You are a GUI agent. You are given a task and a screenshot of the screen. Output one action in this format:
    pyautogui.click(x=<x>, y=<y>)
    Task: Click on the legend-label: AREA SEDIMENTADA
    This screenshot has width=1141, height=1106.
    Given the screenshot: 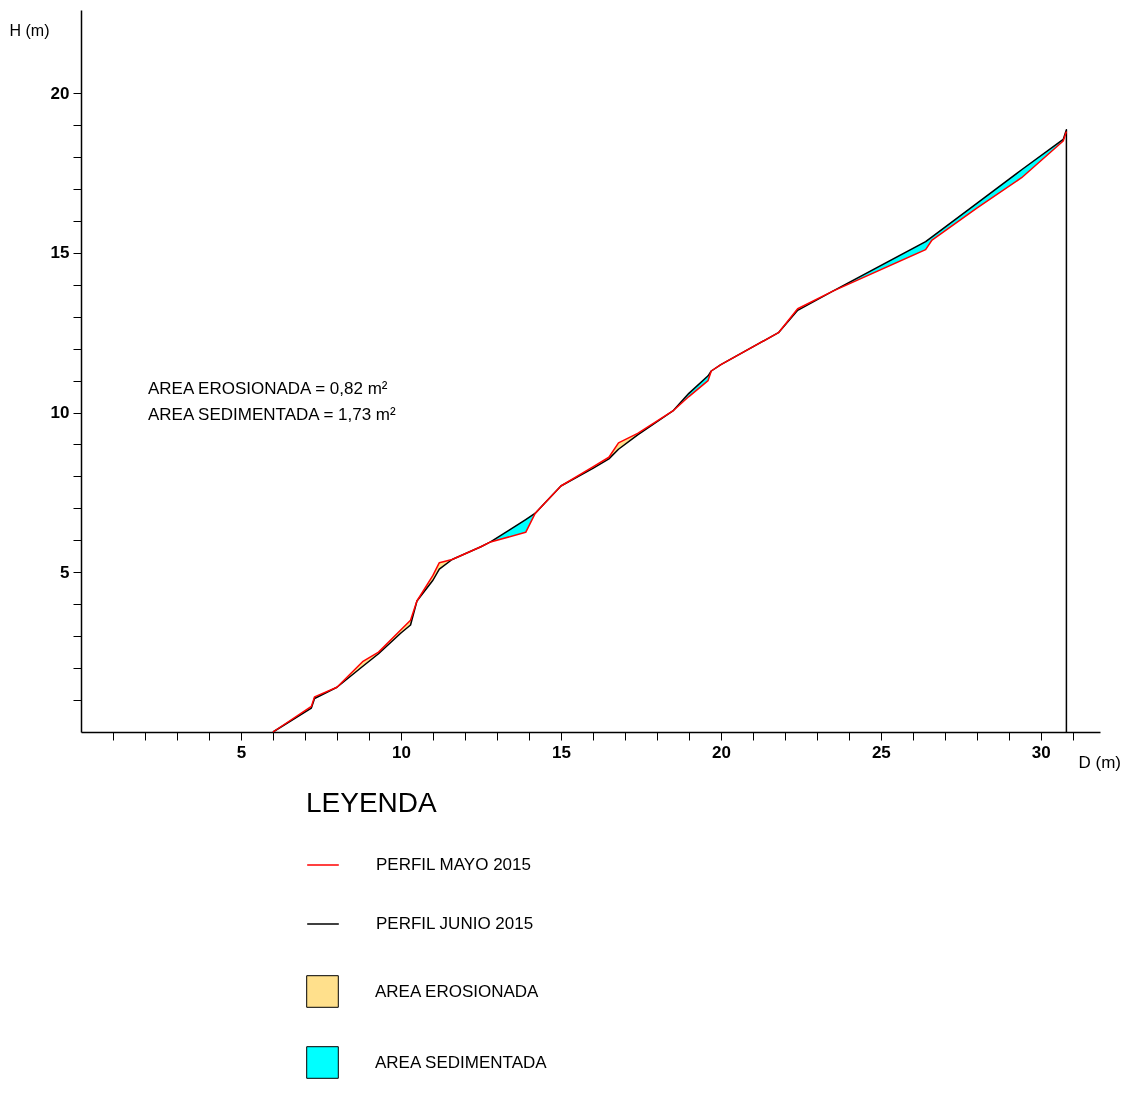 What is the action you would take?
    pyautogui.click(x=461, y=1062)
    